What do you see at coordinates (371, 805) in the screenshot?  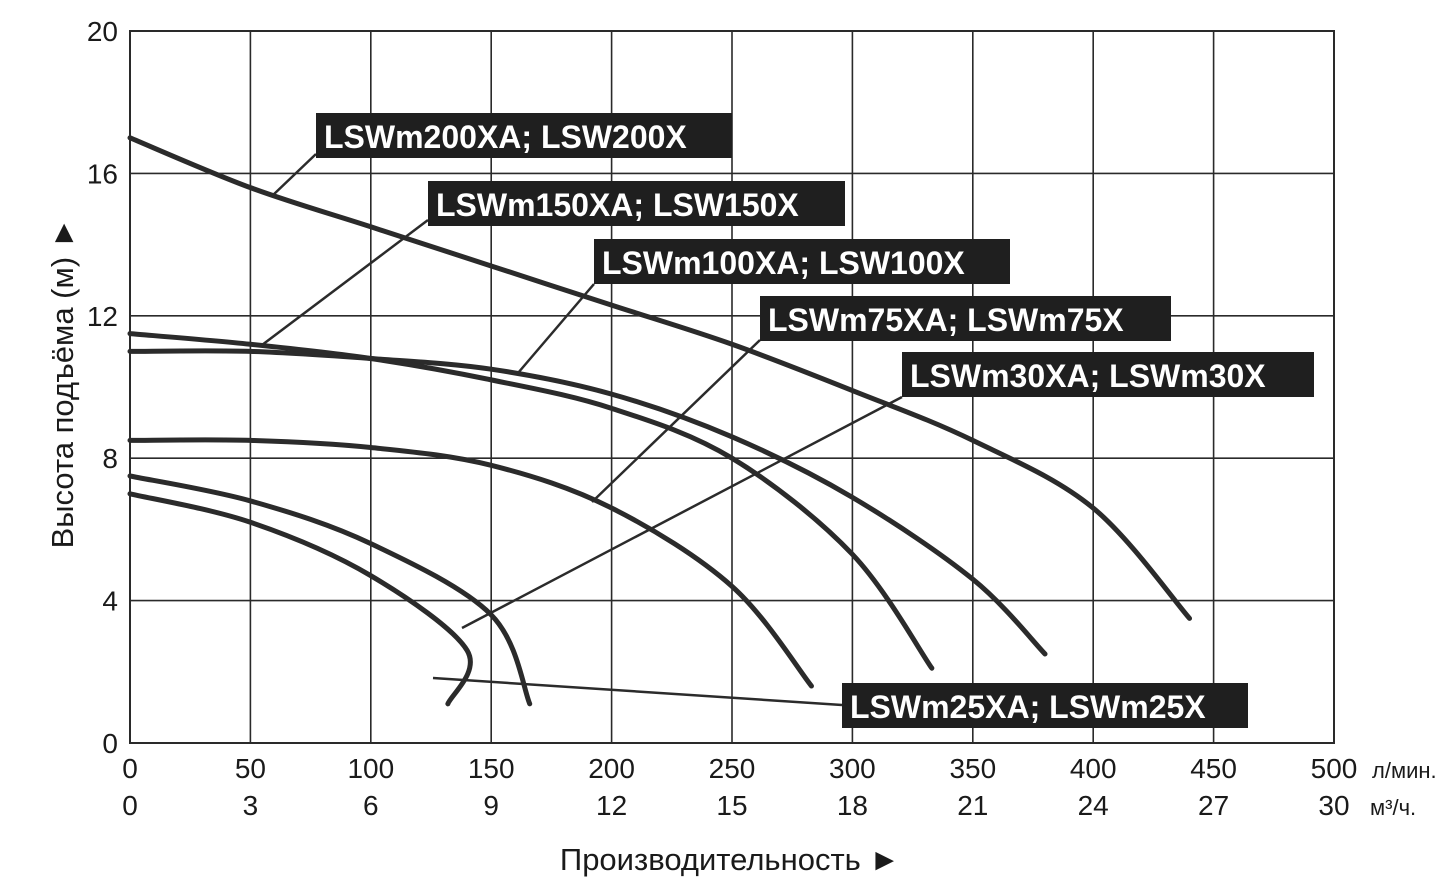 I see `x-tick-label-secondary: 6` at bounding box center [371, 805].